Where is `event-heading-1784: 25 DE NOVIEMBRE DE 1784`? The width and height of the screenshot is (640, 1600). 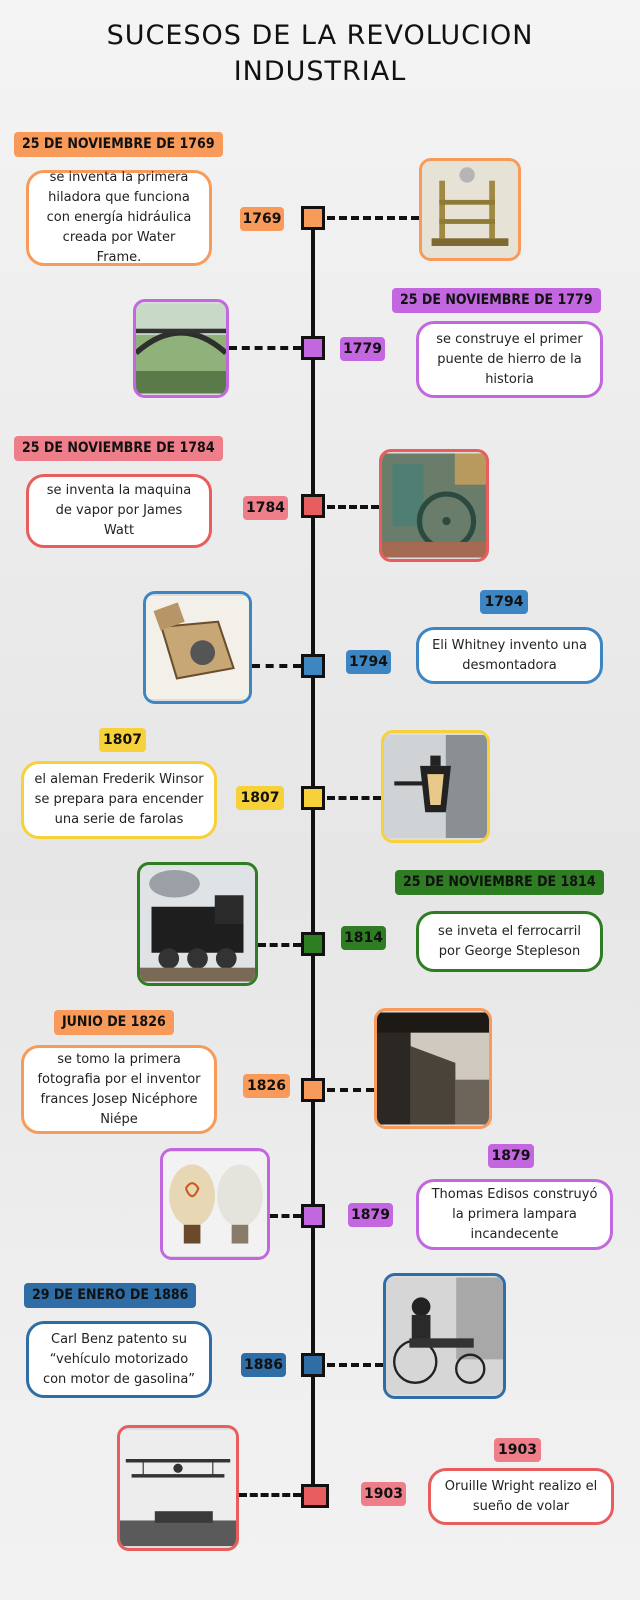 event-heading-1784: 25 DE NOVIEMBRE DE 1784 is located at coordinates (118, 448).